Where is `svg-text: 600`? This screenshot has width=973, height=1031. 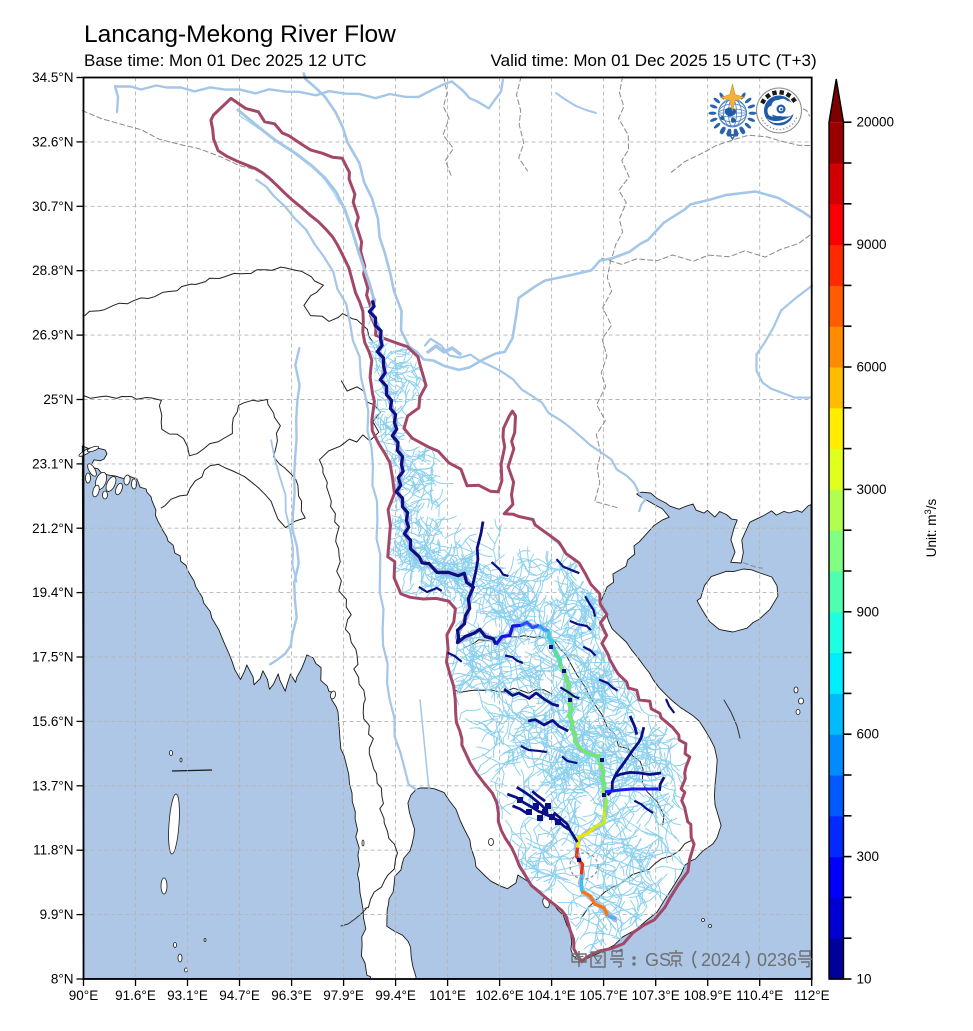
svg-text: 600 is located at coordinates (868, 734).